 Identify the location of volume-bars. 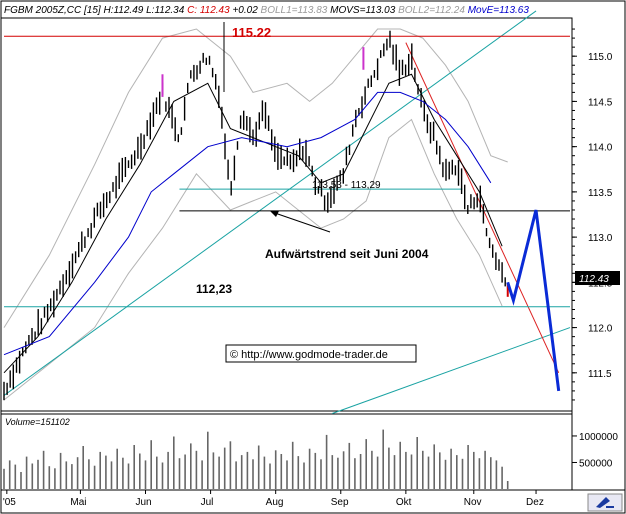
(256, 459).